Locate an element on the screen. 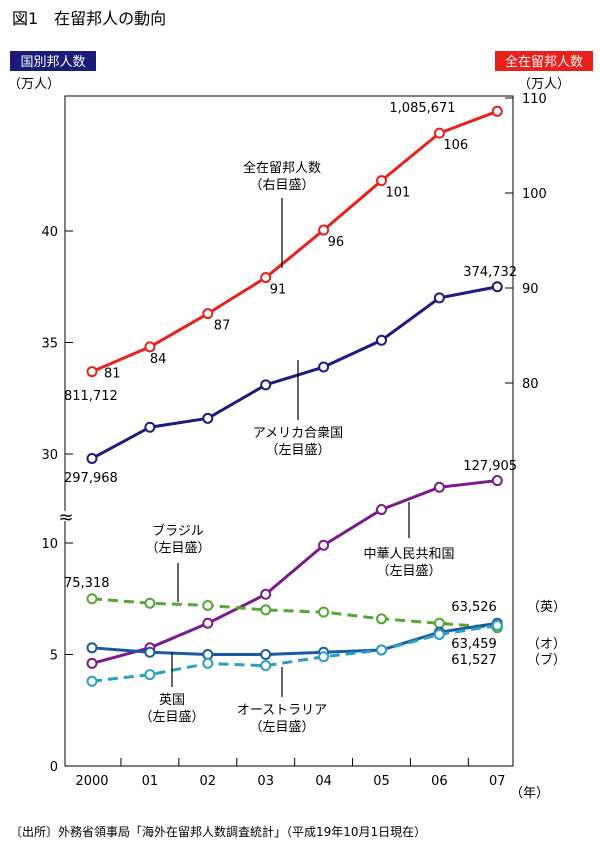  total-data-label: 101 is located at coordinates (398, 193).